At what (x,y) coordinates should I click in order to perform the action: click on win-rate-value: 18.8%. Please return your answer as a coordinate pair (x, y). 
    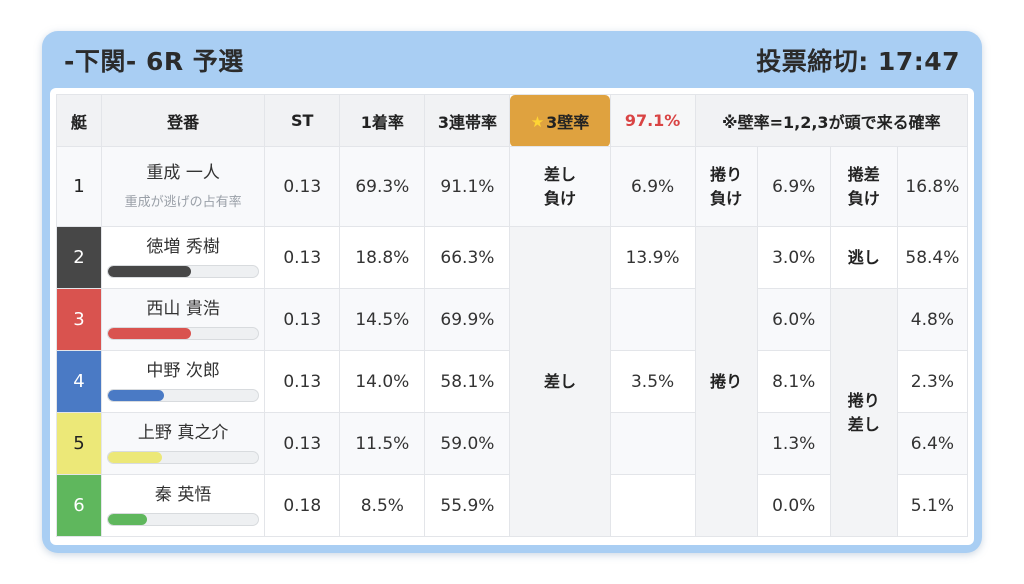
    Looking at the image, I should click on (382, 257).